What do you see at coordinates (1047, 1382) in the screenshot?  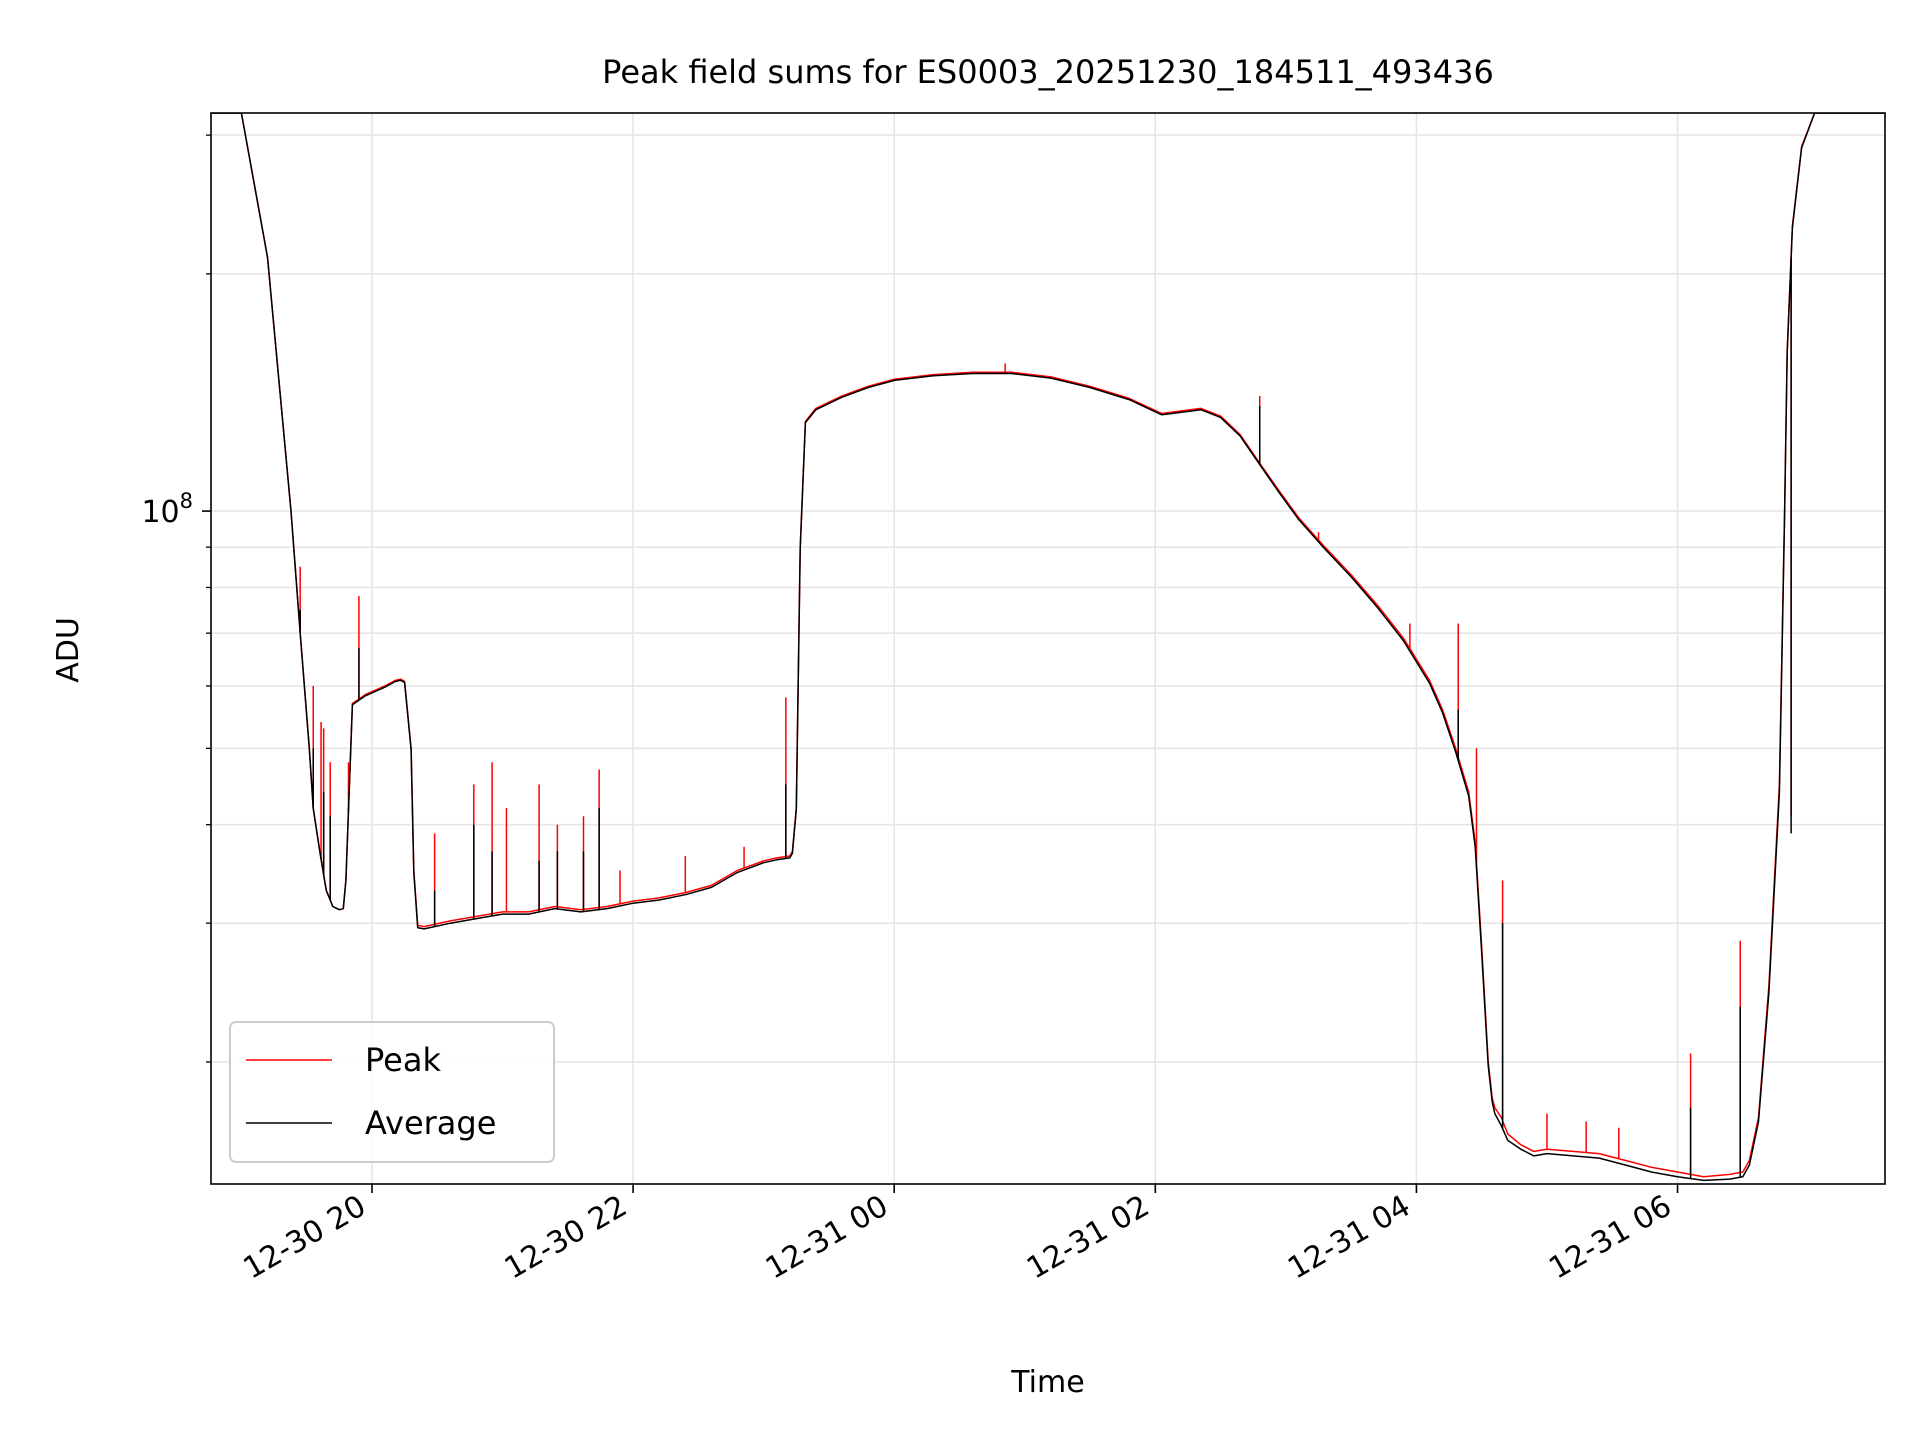 I see `x-axis-label: Time` at bounding box center [1047, 1382].